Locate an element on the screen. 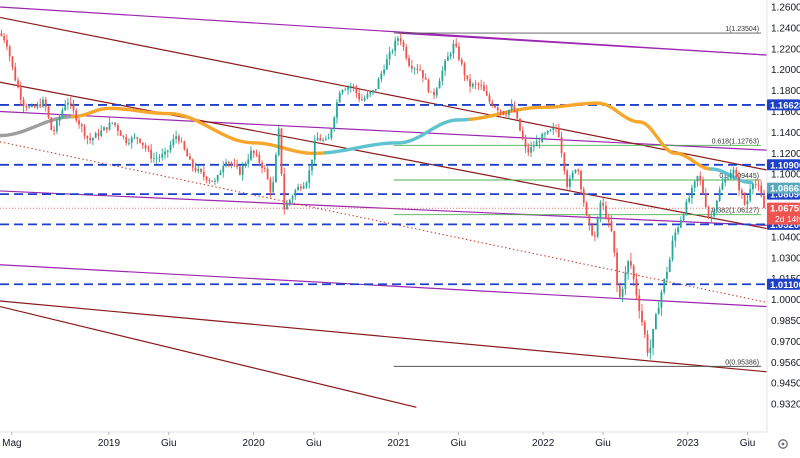 This screenshot has height=458, width=800. time-axis: Mag 2019 Giu 2020 Giu 2021 Giu 2022 Giu 2023 Giu is located at coordinates (378, 440).